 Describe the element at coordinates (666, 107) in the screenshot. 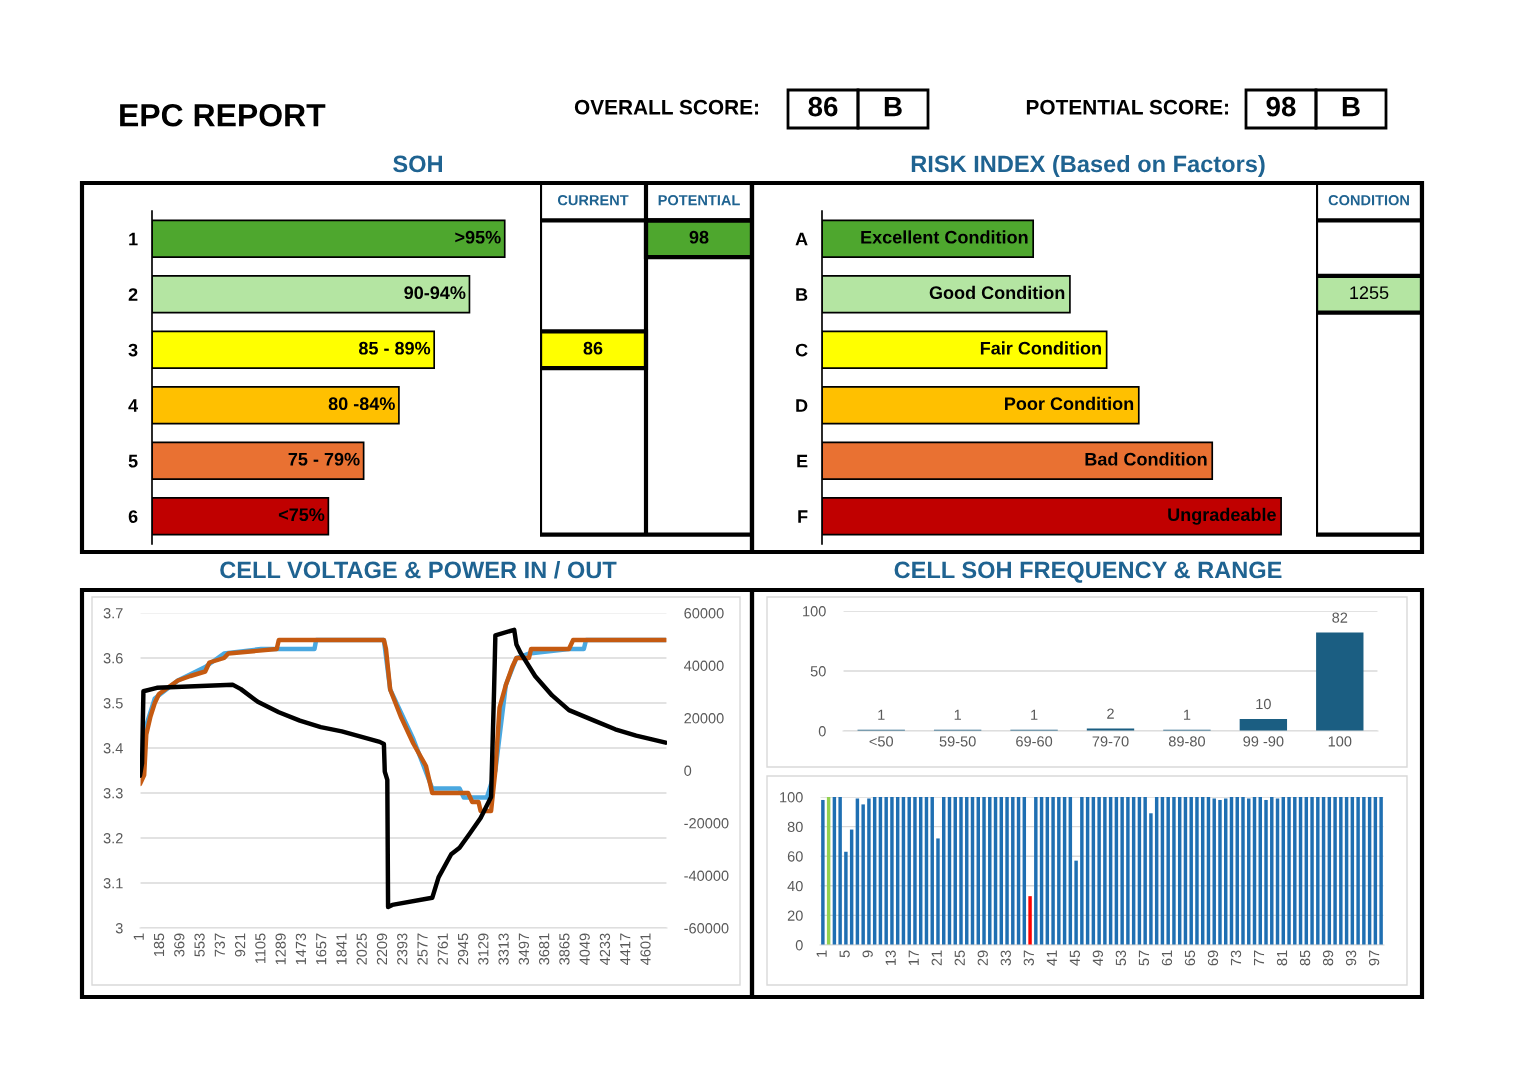

I see `text: OVERALL SCORE:` at that location.